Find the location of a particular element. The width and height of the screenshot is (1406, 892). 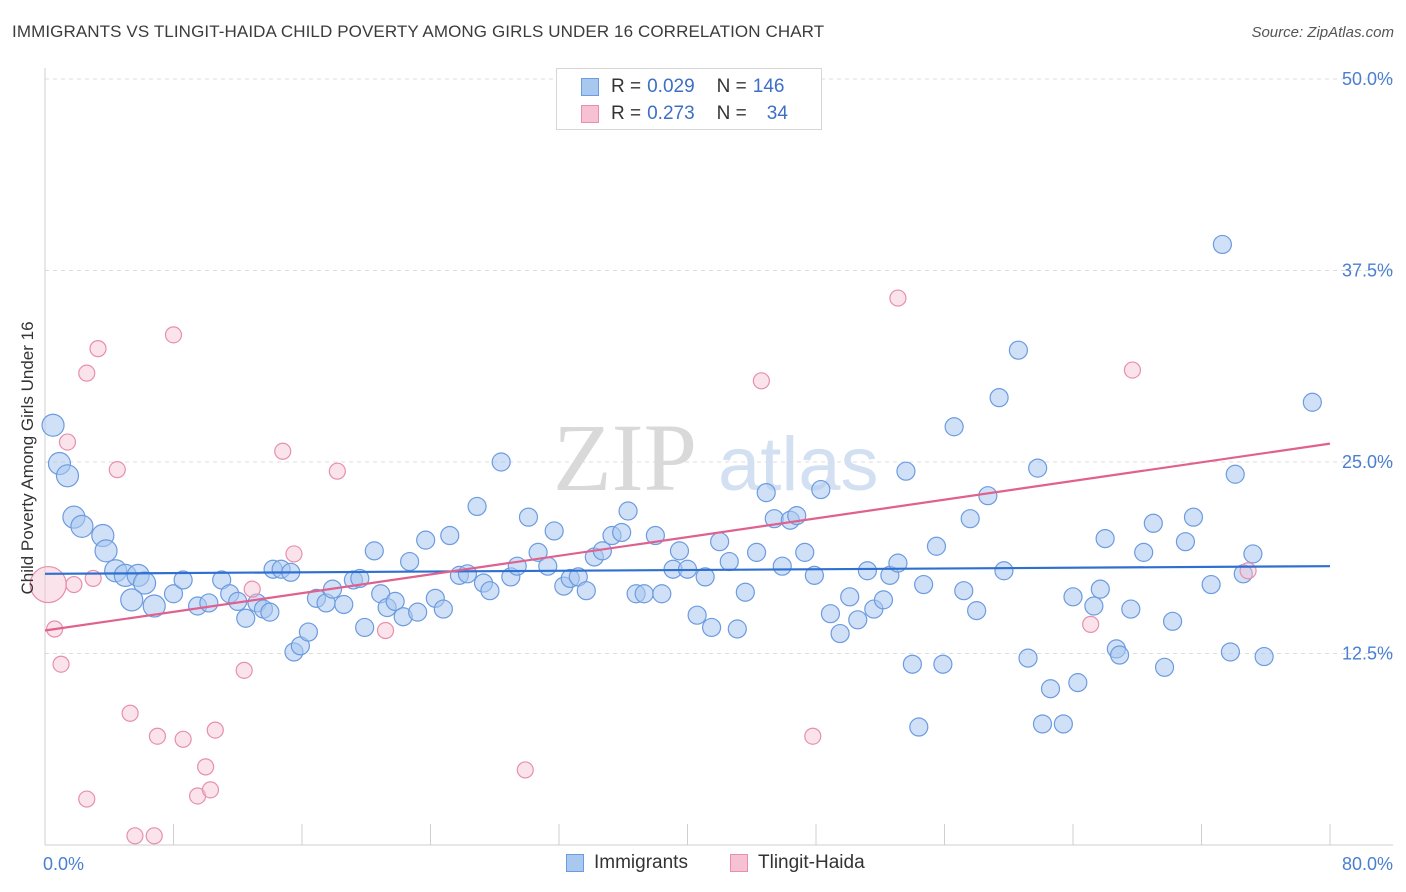

legend-r-value: 0.273 is located at coordinates (671, 113).